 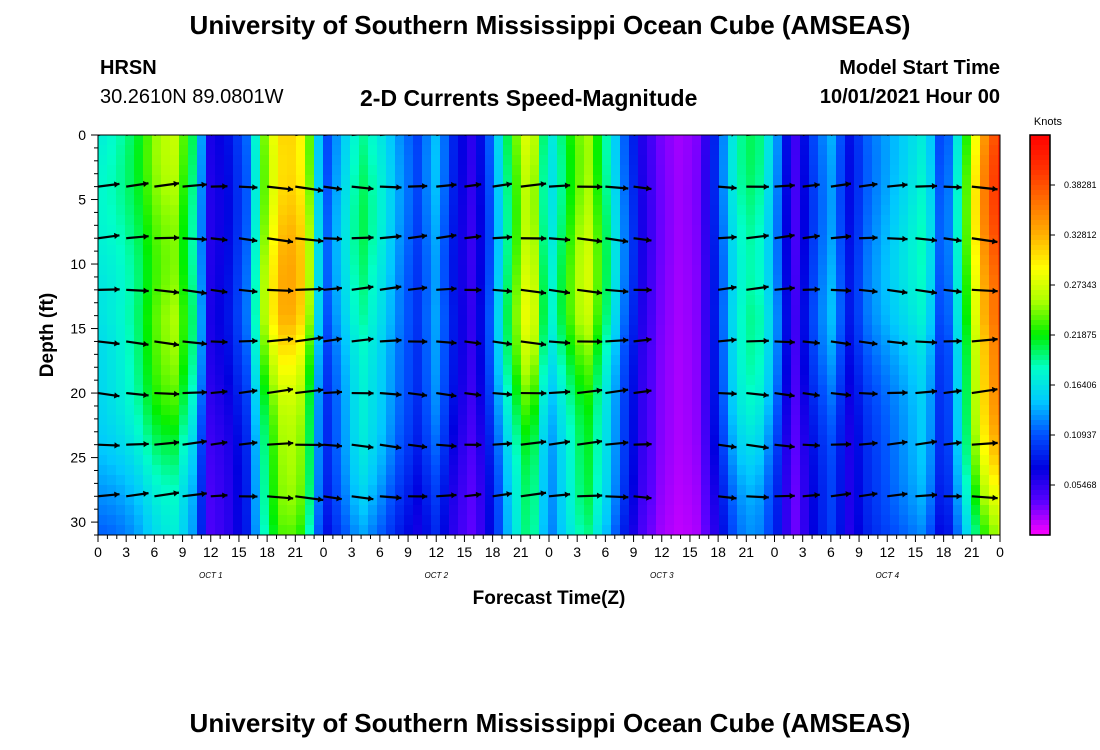 What do you see at coordinates (634, 552) in the screenshot?
I see `x-tick-label: 9` at bounding box center [634, 552].